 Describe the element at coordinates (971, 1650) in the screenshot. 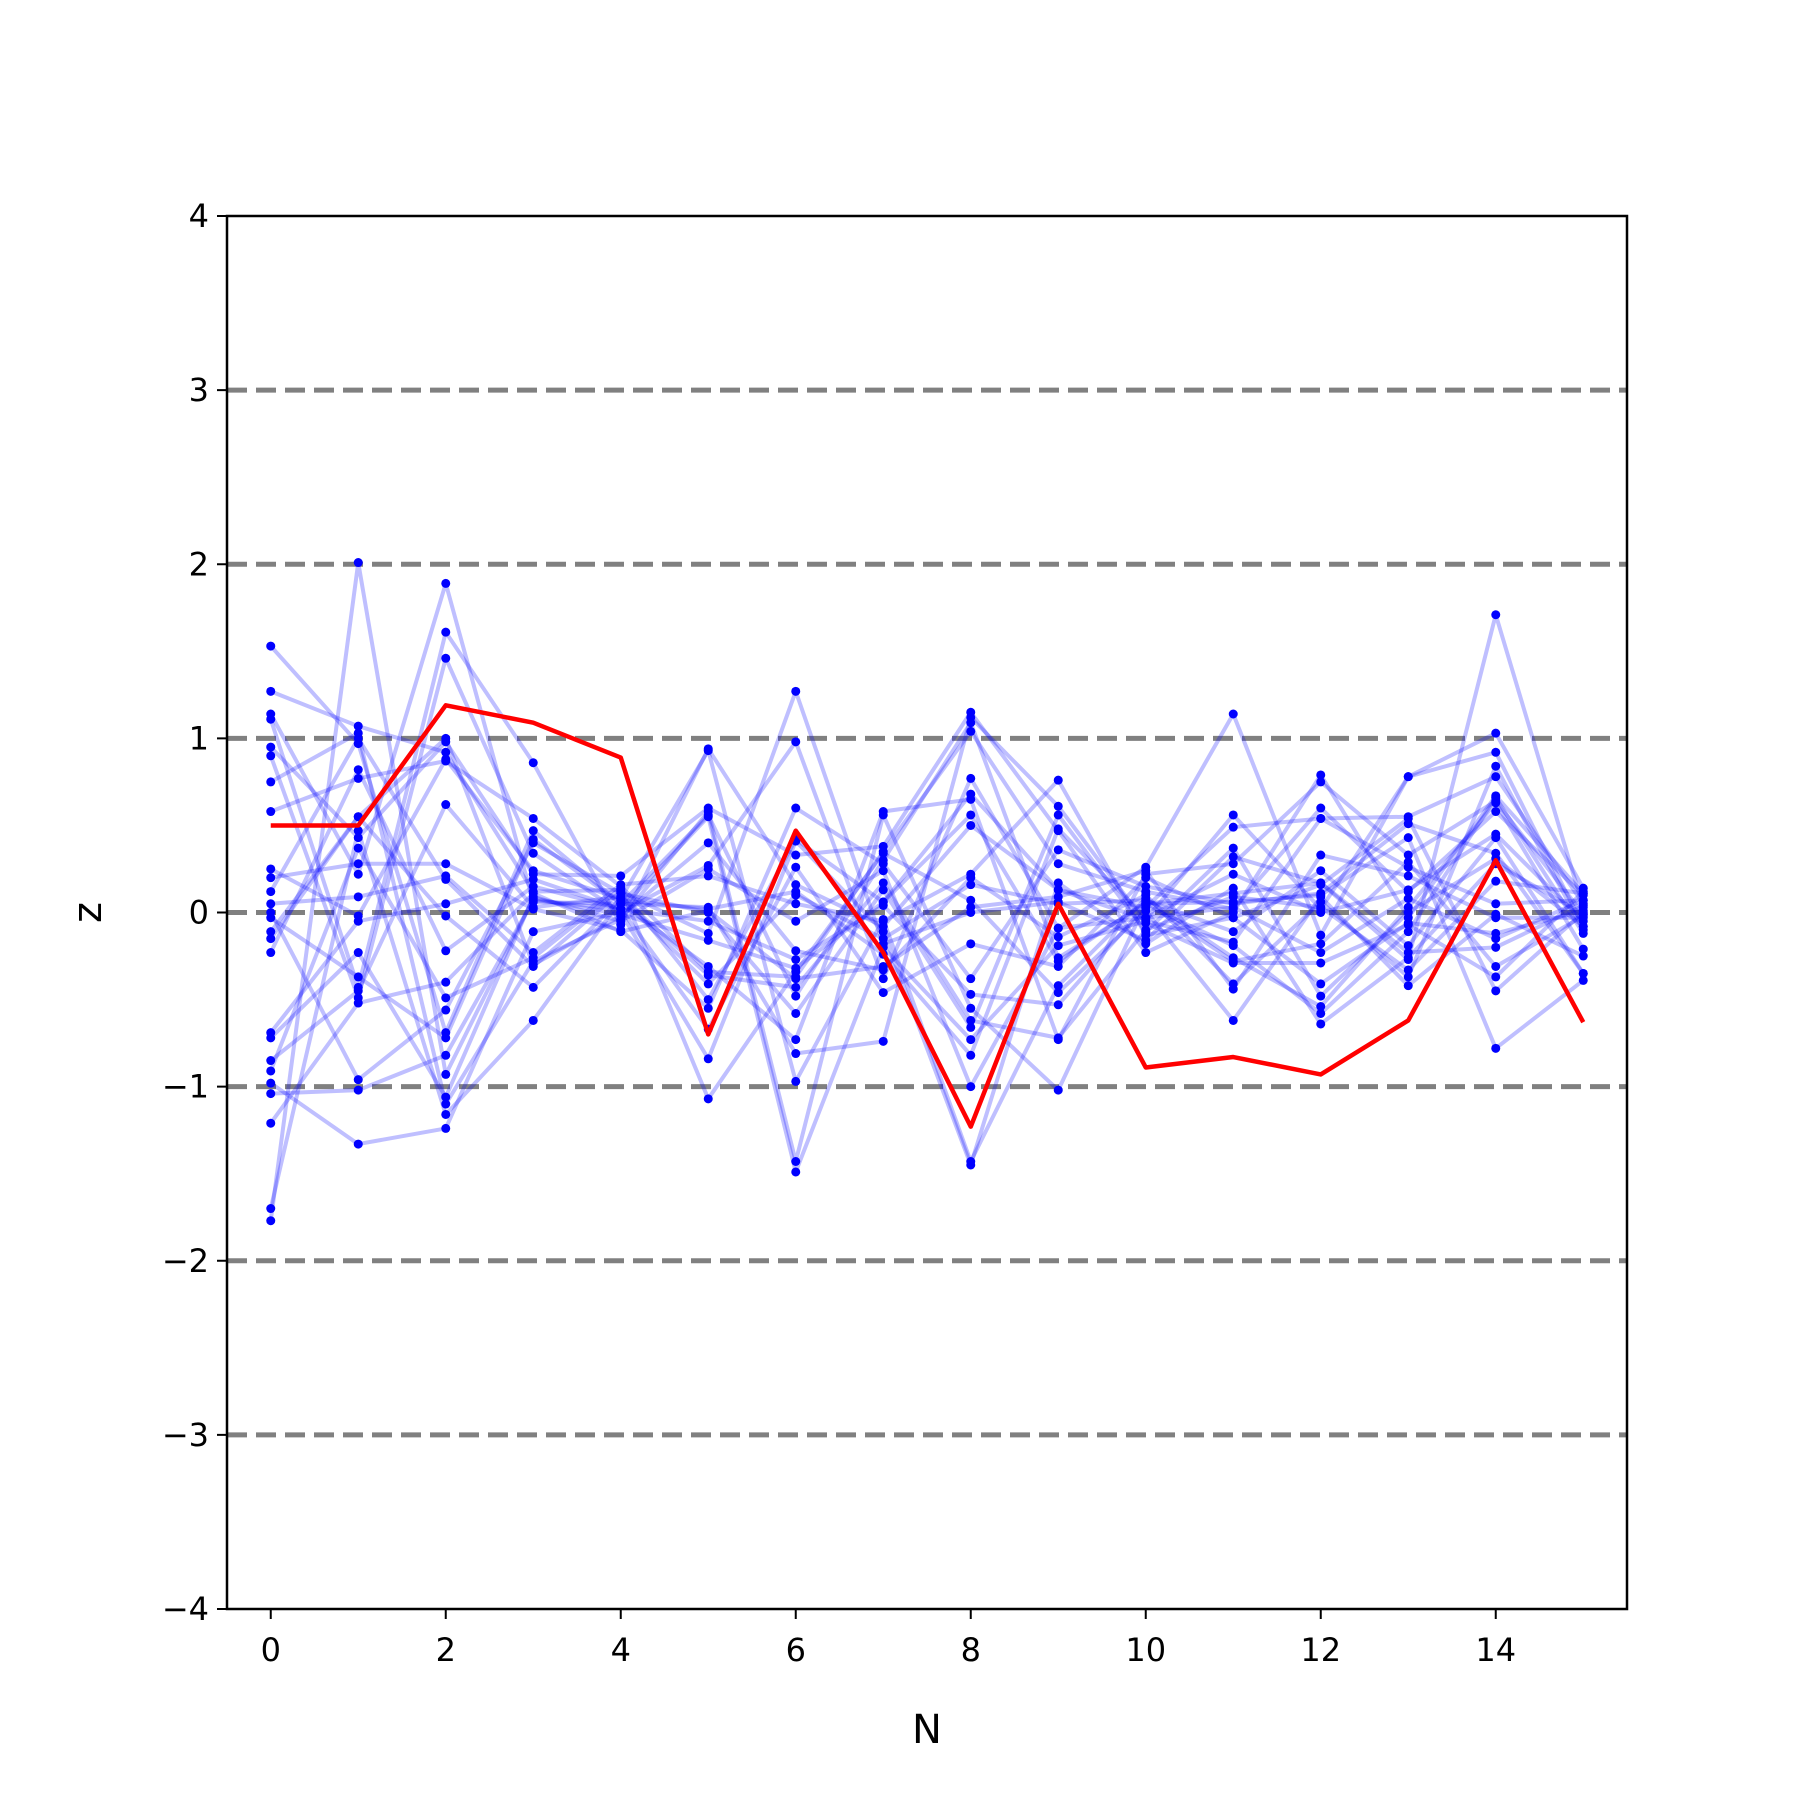

I see `x-tick-label: 8` at that location.